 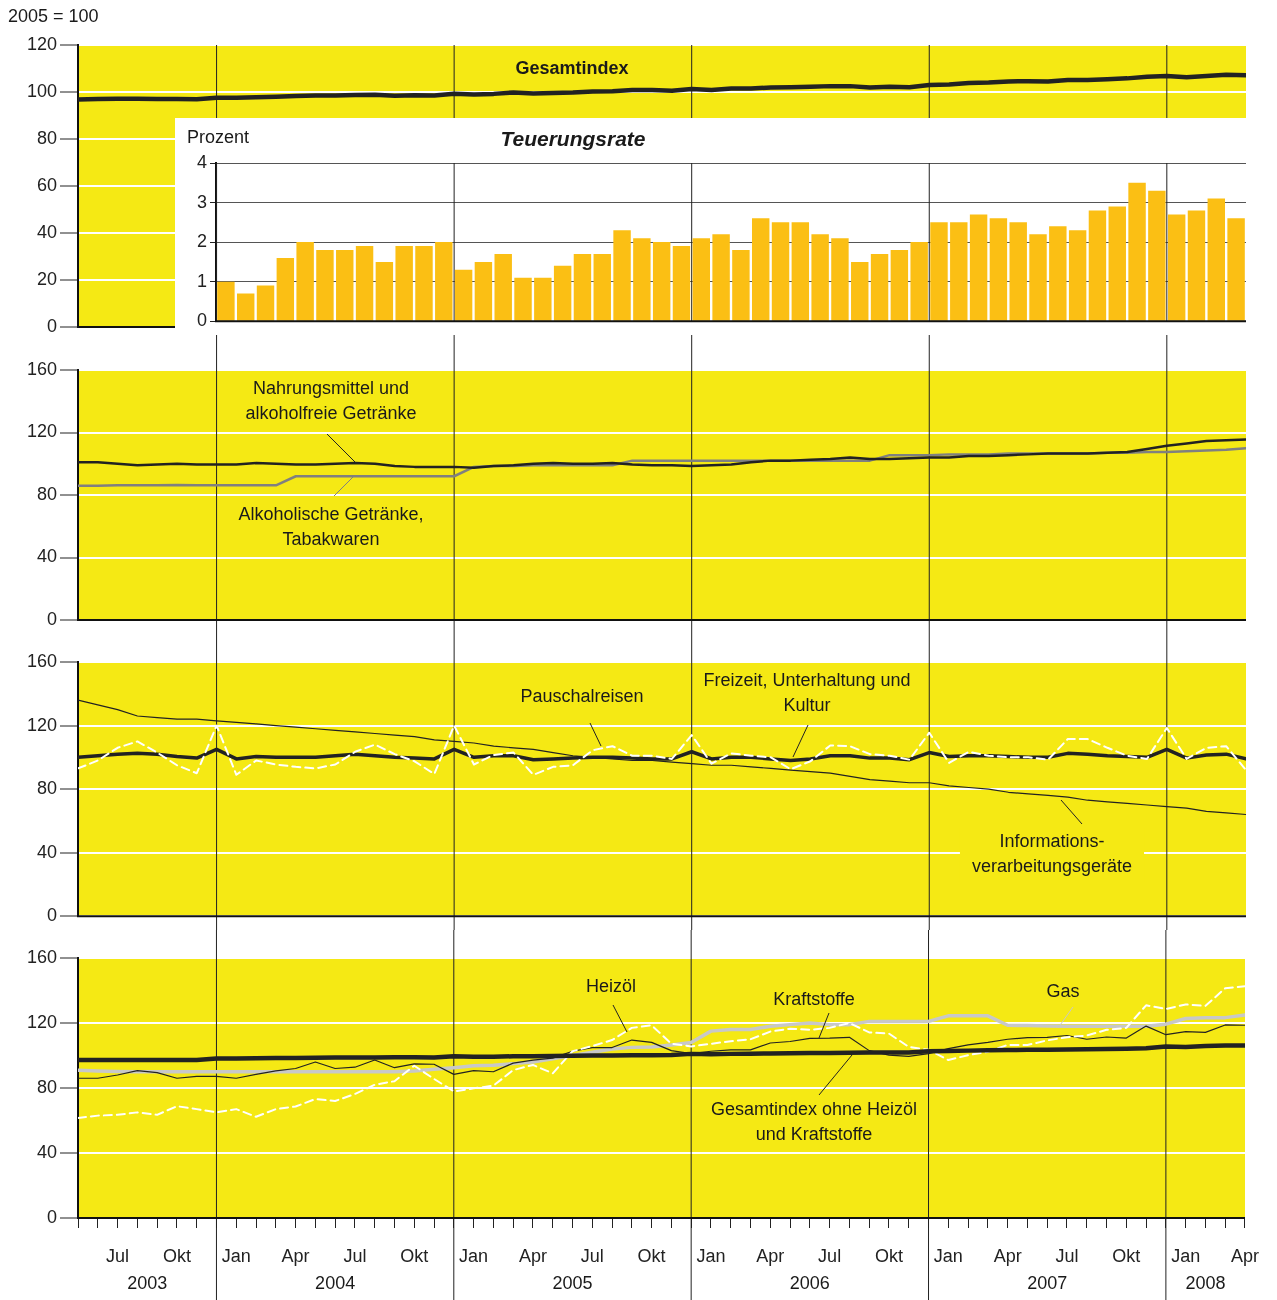 What do you see at coordinates (46, 184) in the screenshot?
I see `y-tick-label: 60` at bounding box center [46, 184].